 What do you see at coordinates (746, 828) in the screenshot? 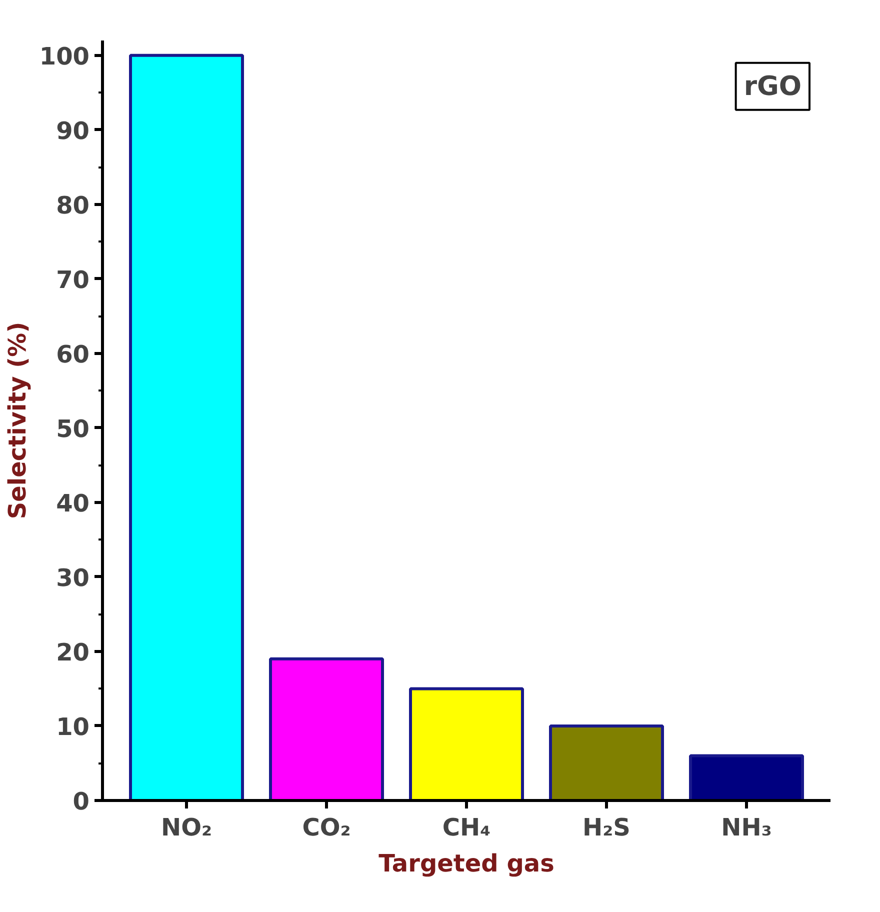
I see `x-tick-label: NH₃` at bounding box center [746, 828].